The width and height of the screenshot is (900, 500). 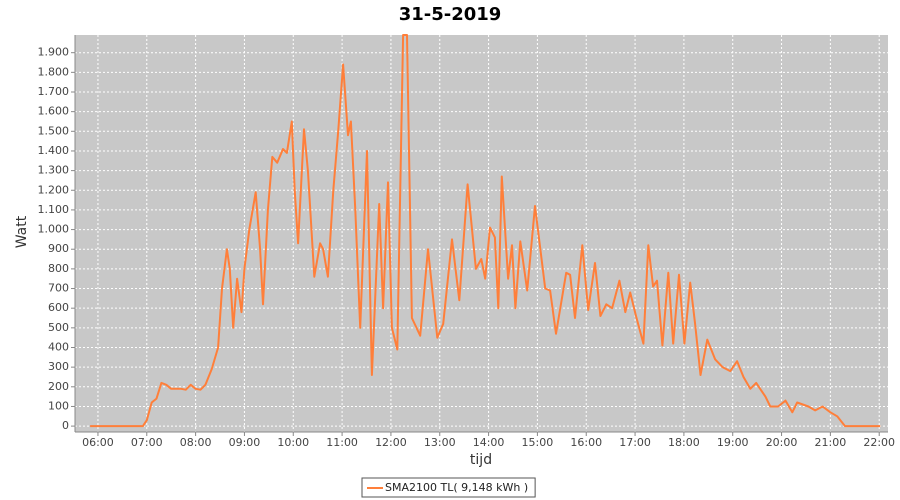 What do you see at coordinates (489, 442) in the screenshot?
I see `x-tick-label: 14:00` at bounding box center [489, 442].